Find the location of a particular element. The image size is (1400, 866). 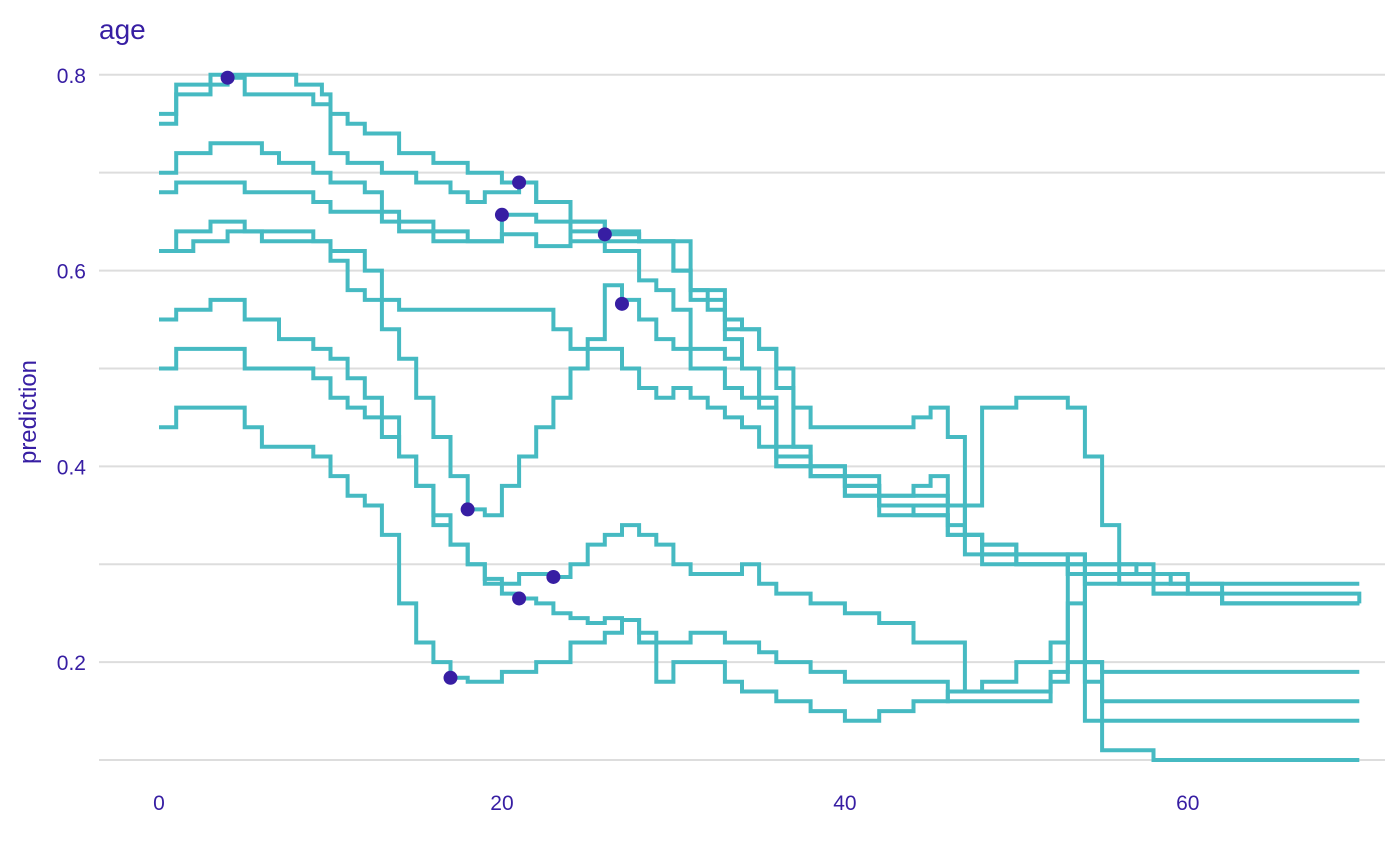

x-tick-label: 60 is located at coordinates (1187, 803).